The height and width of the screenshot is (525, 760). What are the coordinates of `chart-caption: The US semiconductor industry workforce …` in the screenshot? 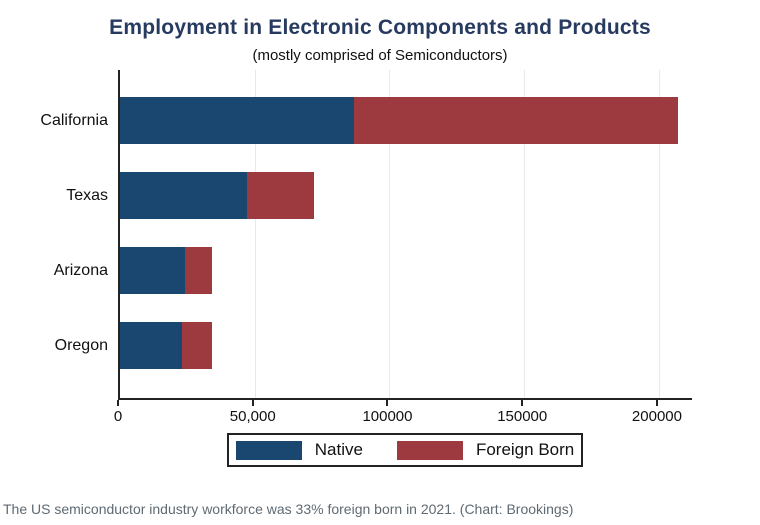 It's located at (288, 509).